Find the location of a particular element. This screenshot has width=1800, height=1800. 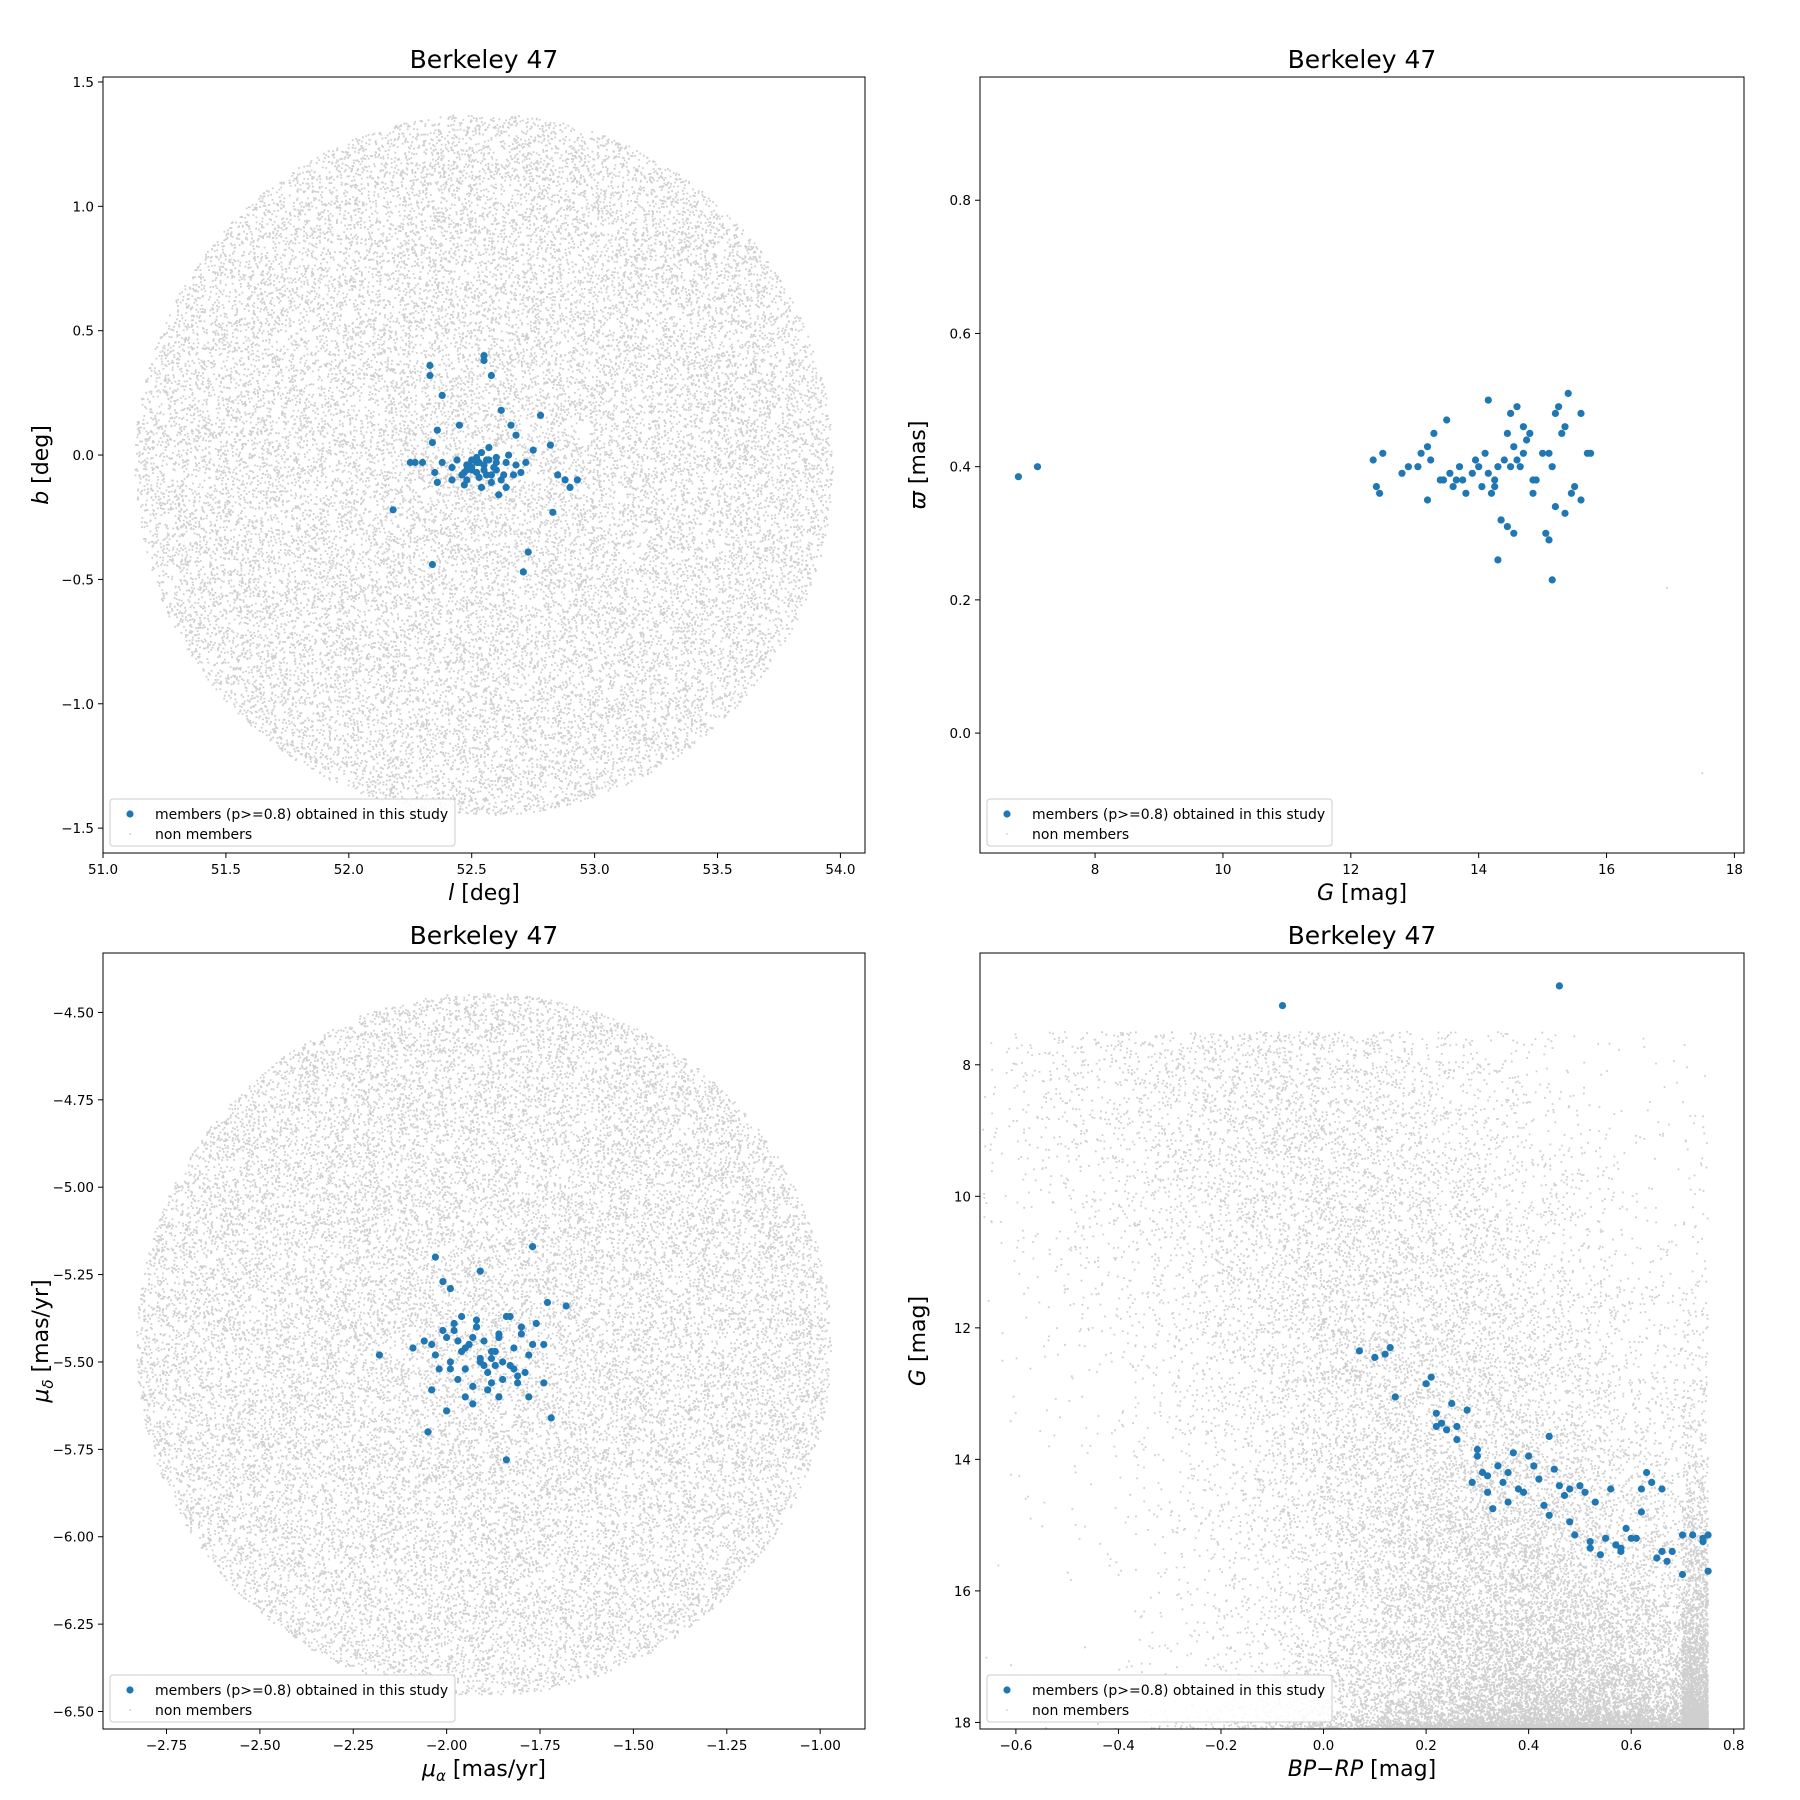

x-axis-label-subscript: α is located at coordinates (441, 1776).